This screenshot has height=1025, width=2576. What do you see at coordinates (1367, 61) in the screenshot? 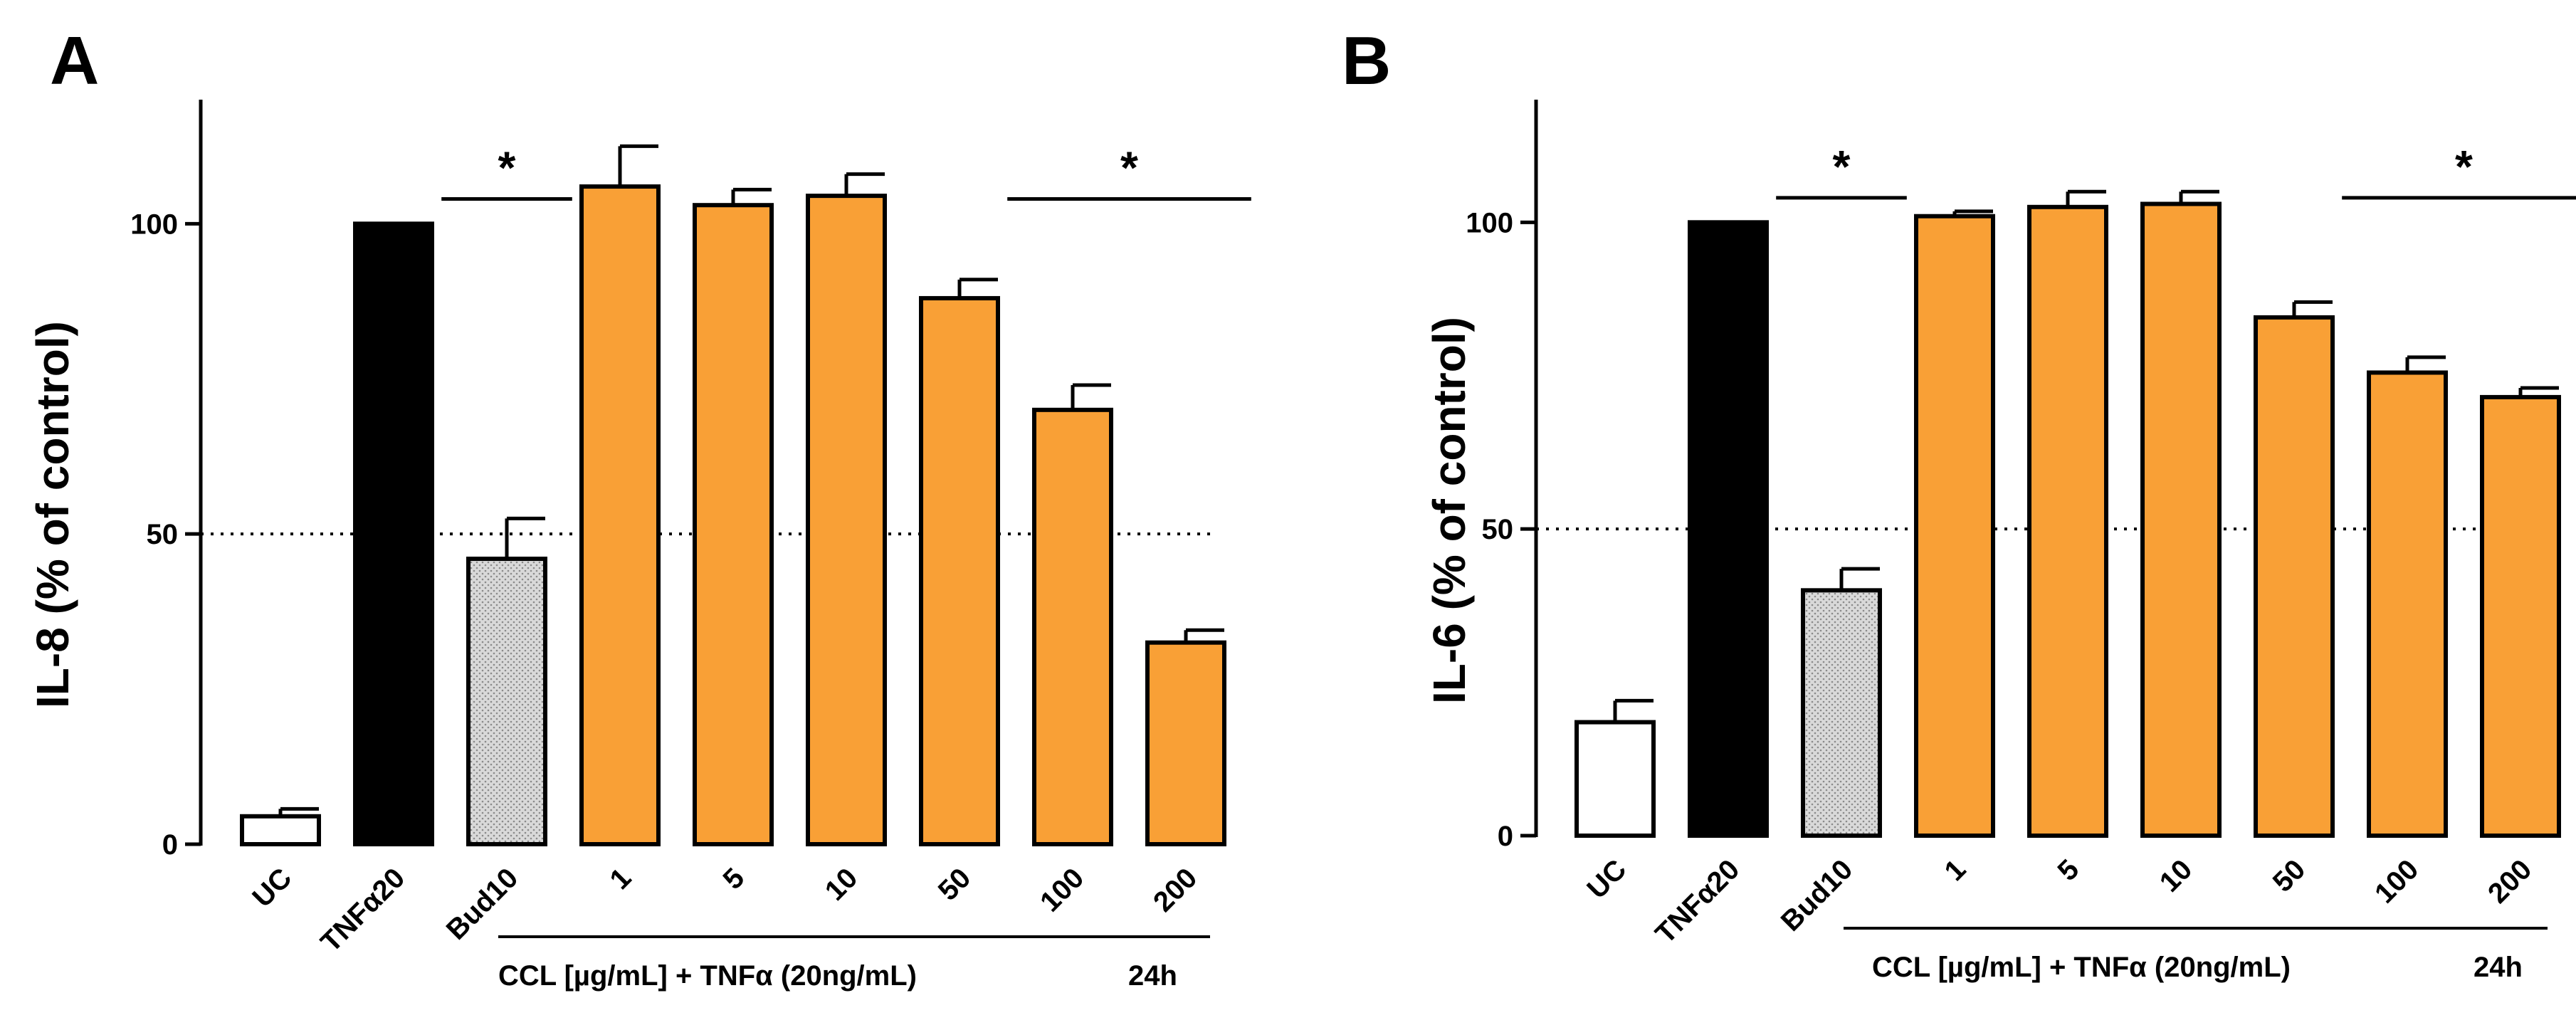
I see `panel-label: B` at bounding box center [1367, 61].